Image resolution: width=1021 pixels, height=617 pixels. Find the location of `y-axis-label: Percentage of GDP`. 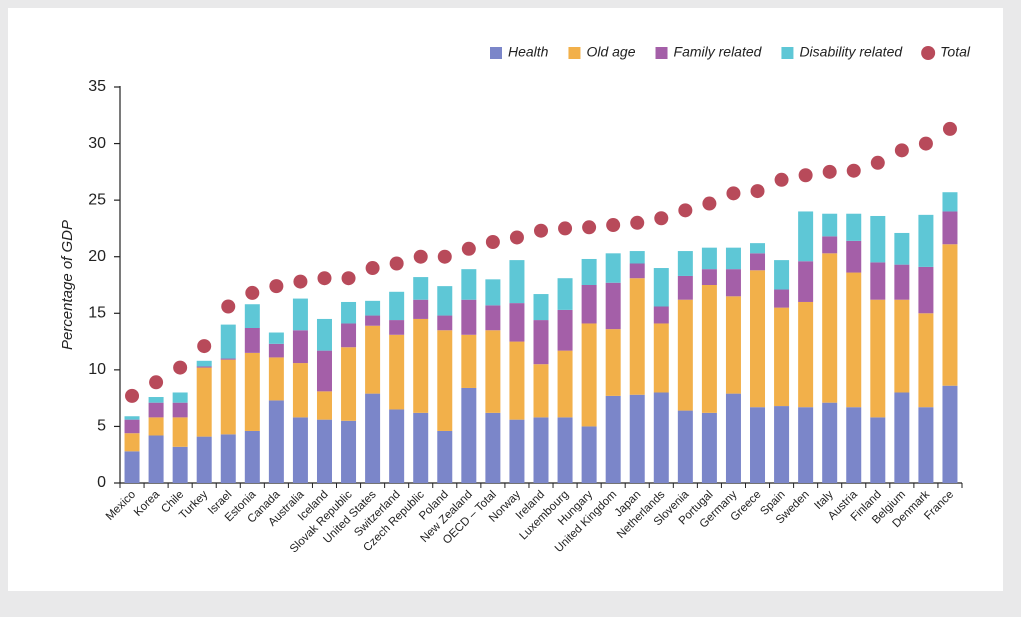

y-axis-label: Percentage of GDP is located at coordinates (67, 285).